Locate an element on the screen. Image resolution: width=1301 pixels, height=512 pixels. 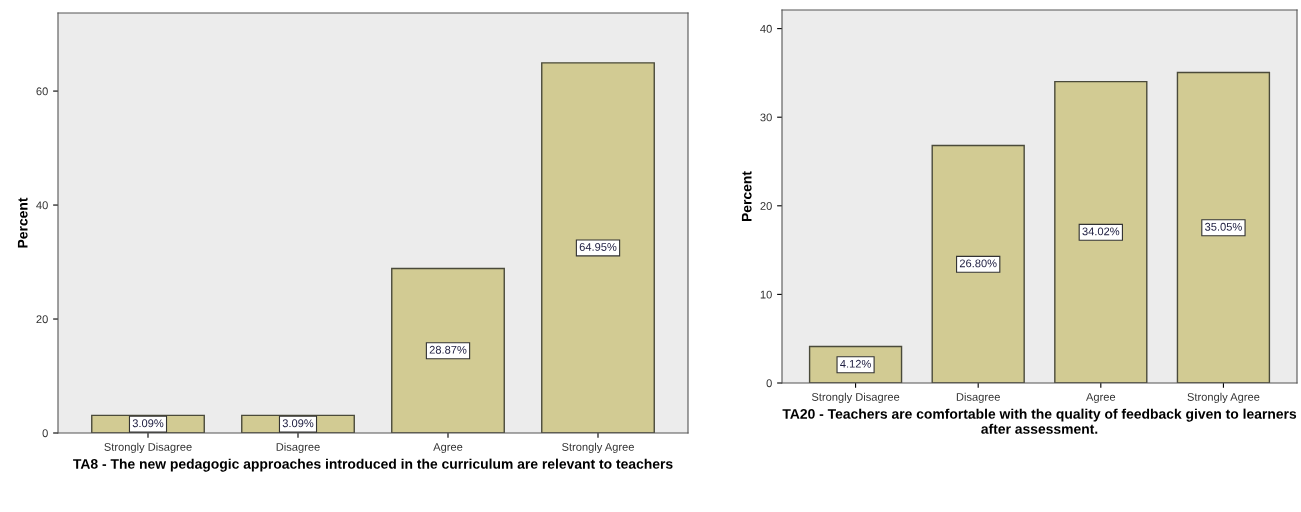
x-axis-title: TA20 - Teachers are comfortable with the quality of feedback given to learners after assessment. is located at coordinates (1039, 421).